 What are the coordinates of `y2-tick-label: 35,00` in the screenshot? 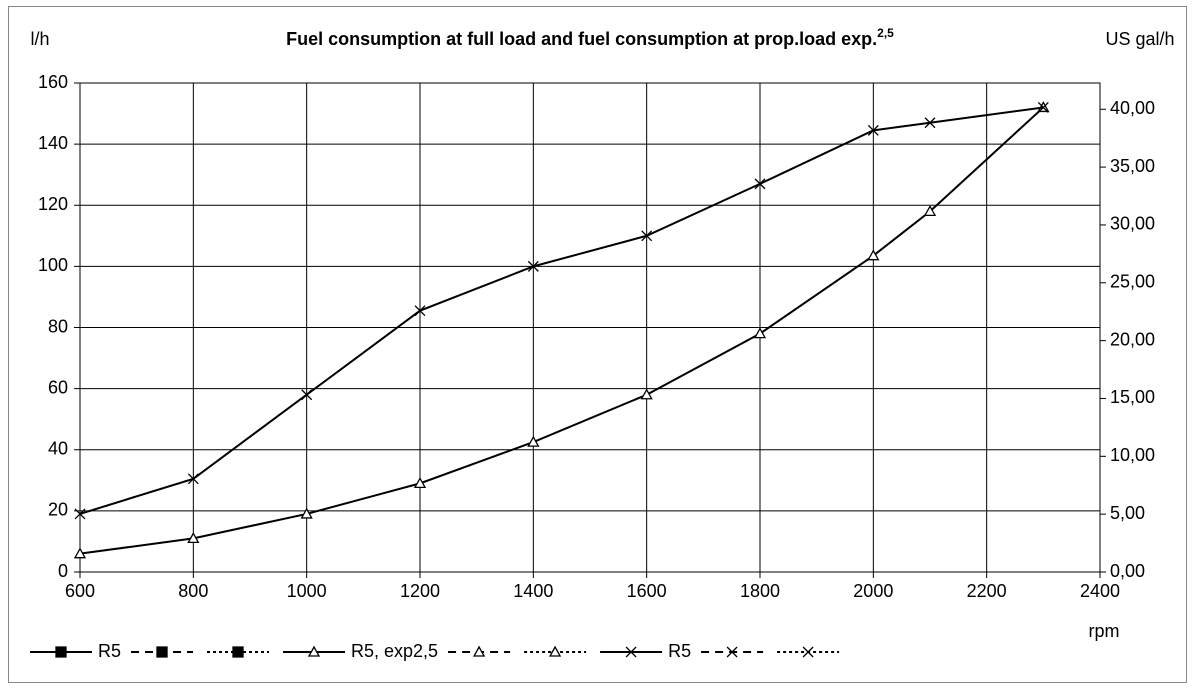 It's located at (1132, 166).